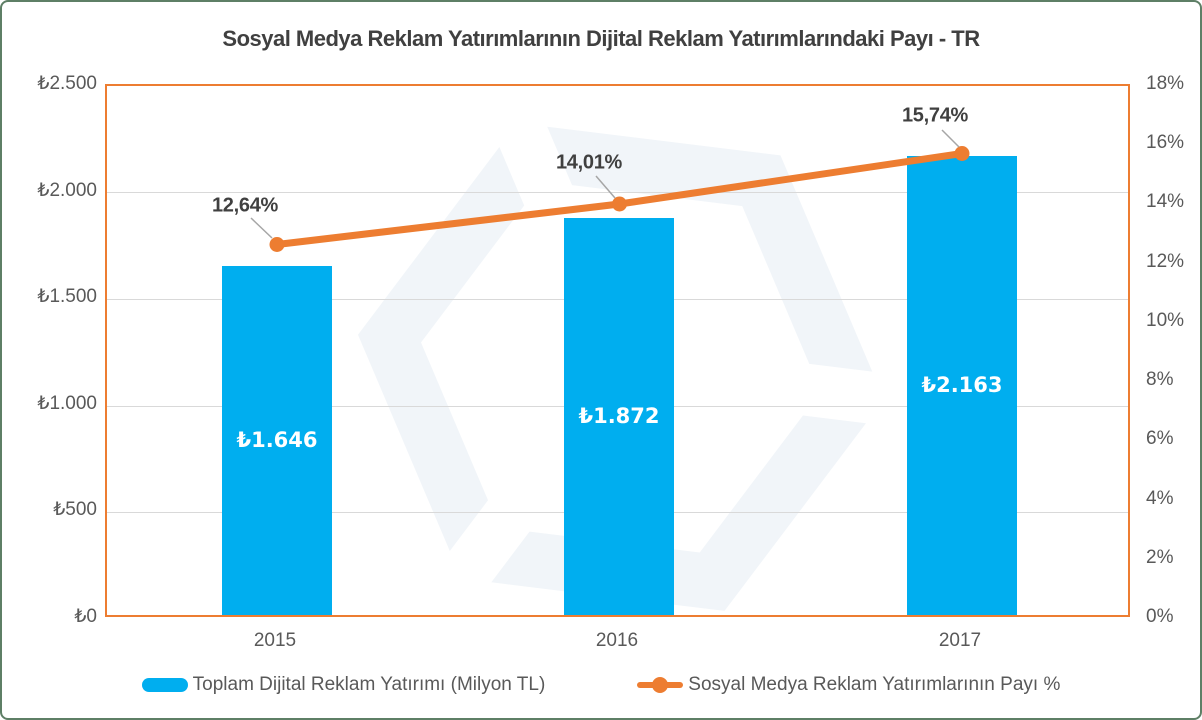 The width and height of the screenshot is (1202, 720). Describe the element at coordinates (67, 403) in the screenshot. I see `left-axis-tick: ₺1.000` at that location.